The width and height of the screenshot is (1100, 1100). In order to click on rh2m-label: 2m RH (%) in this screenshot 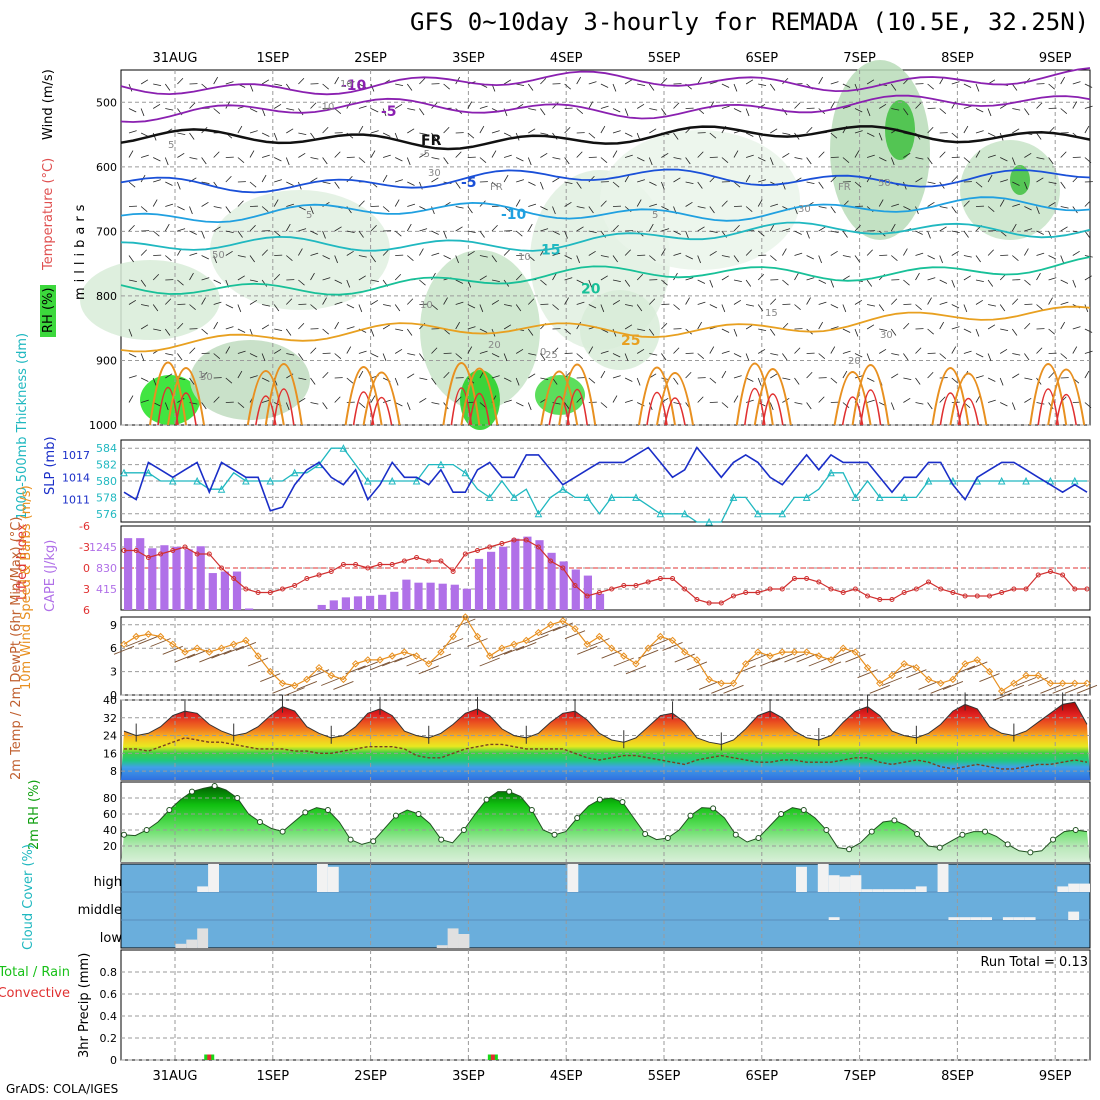, I will do `click(34, 814)`.